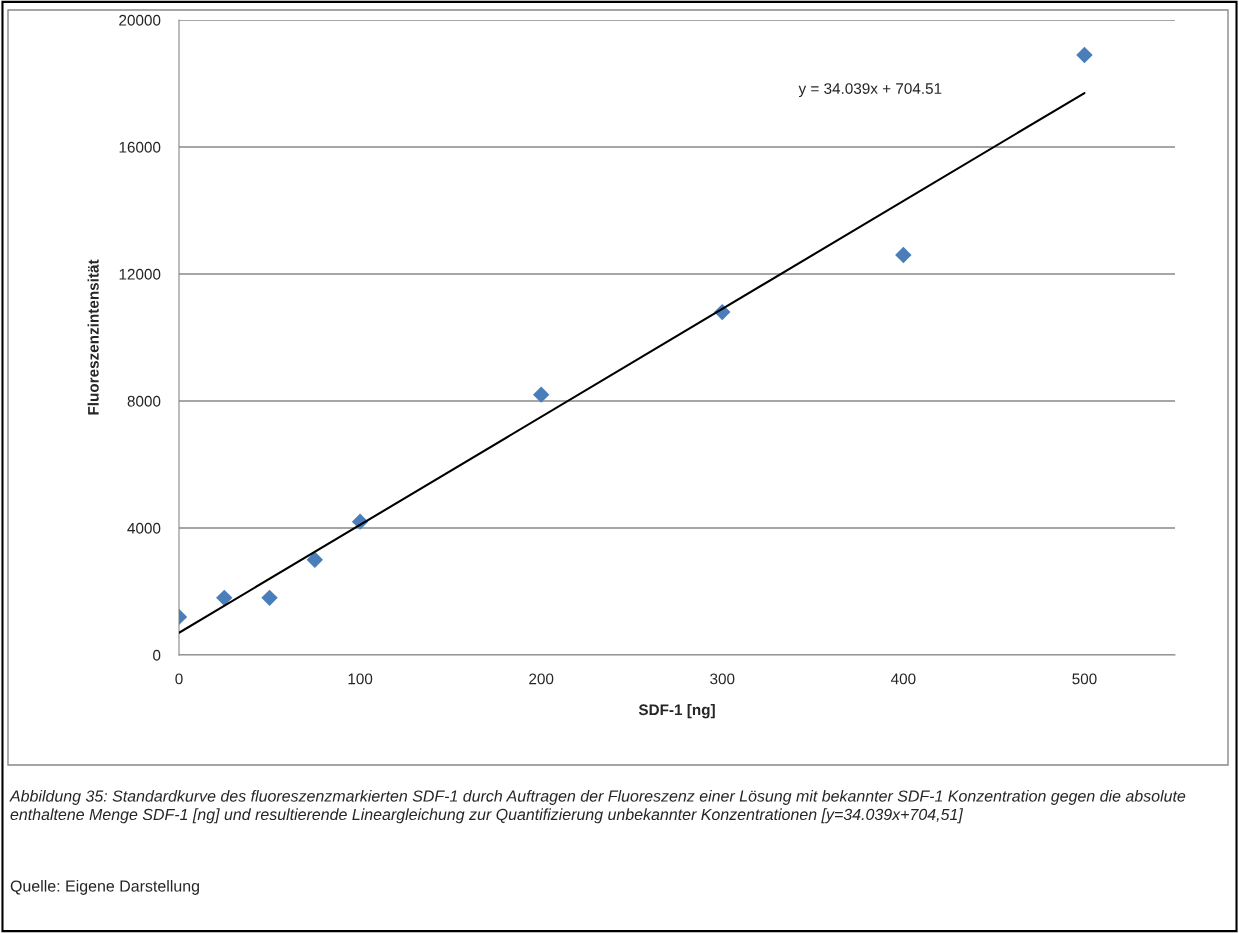 The width and height of the screenshot is (1239, 933). What do you see at coordinates (903, 679) in the screenshot?
I see `x-tick-label: 400` at bounding box center [903, 679].